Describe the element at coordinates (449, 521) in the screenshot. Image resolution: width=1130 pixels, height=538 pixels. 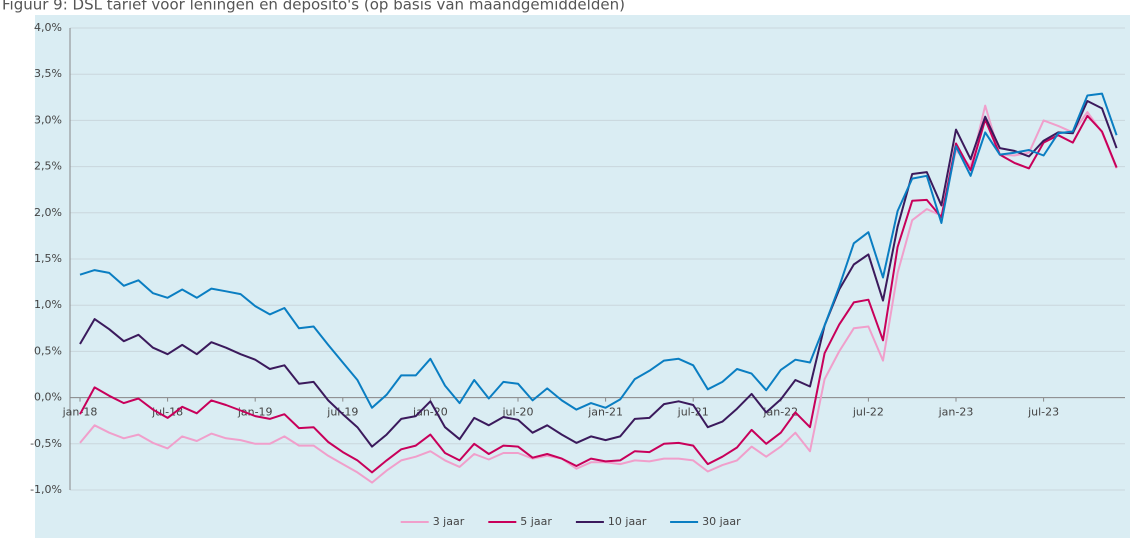
I see `legend-label: 3 jaar` at that location.